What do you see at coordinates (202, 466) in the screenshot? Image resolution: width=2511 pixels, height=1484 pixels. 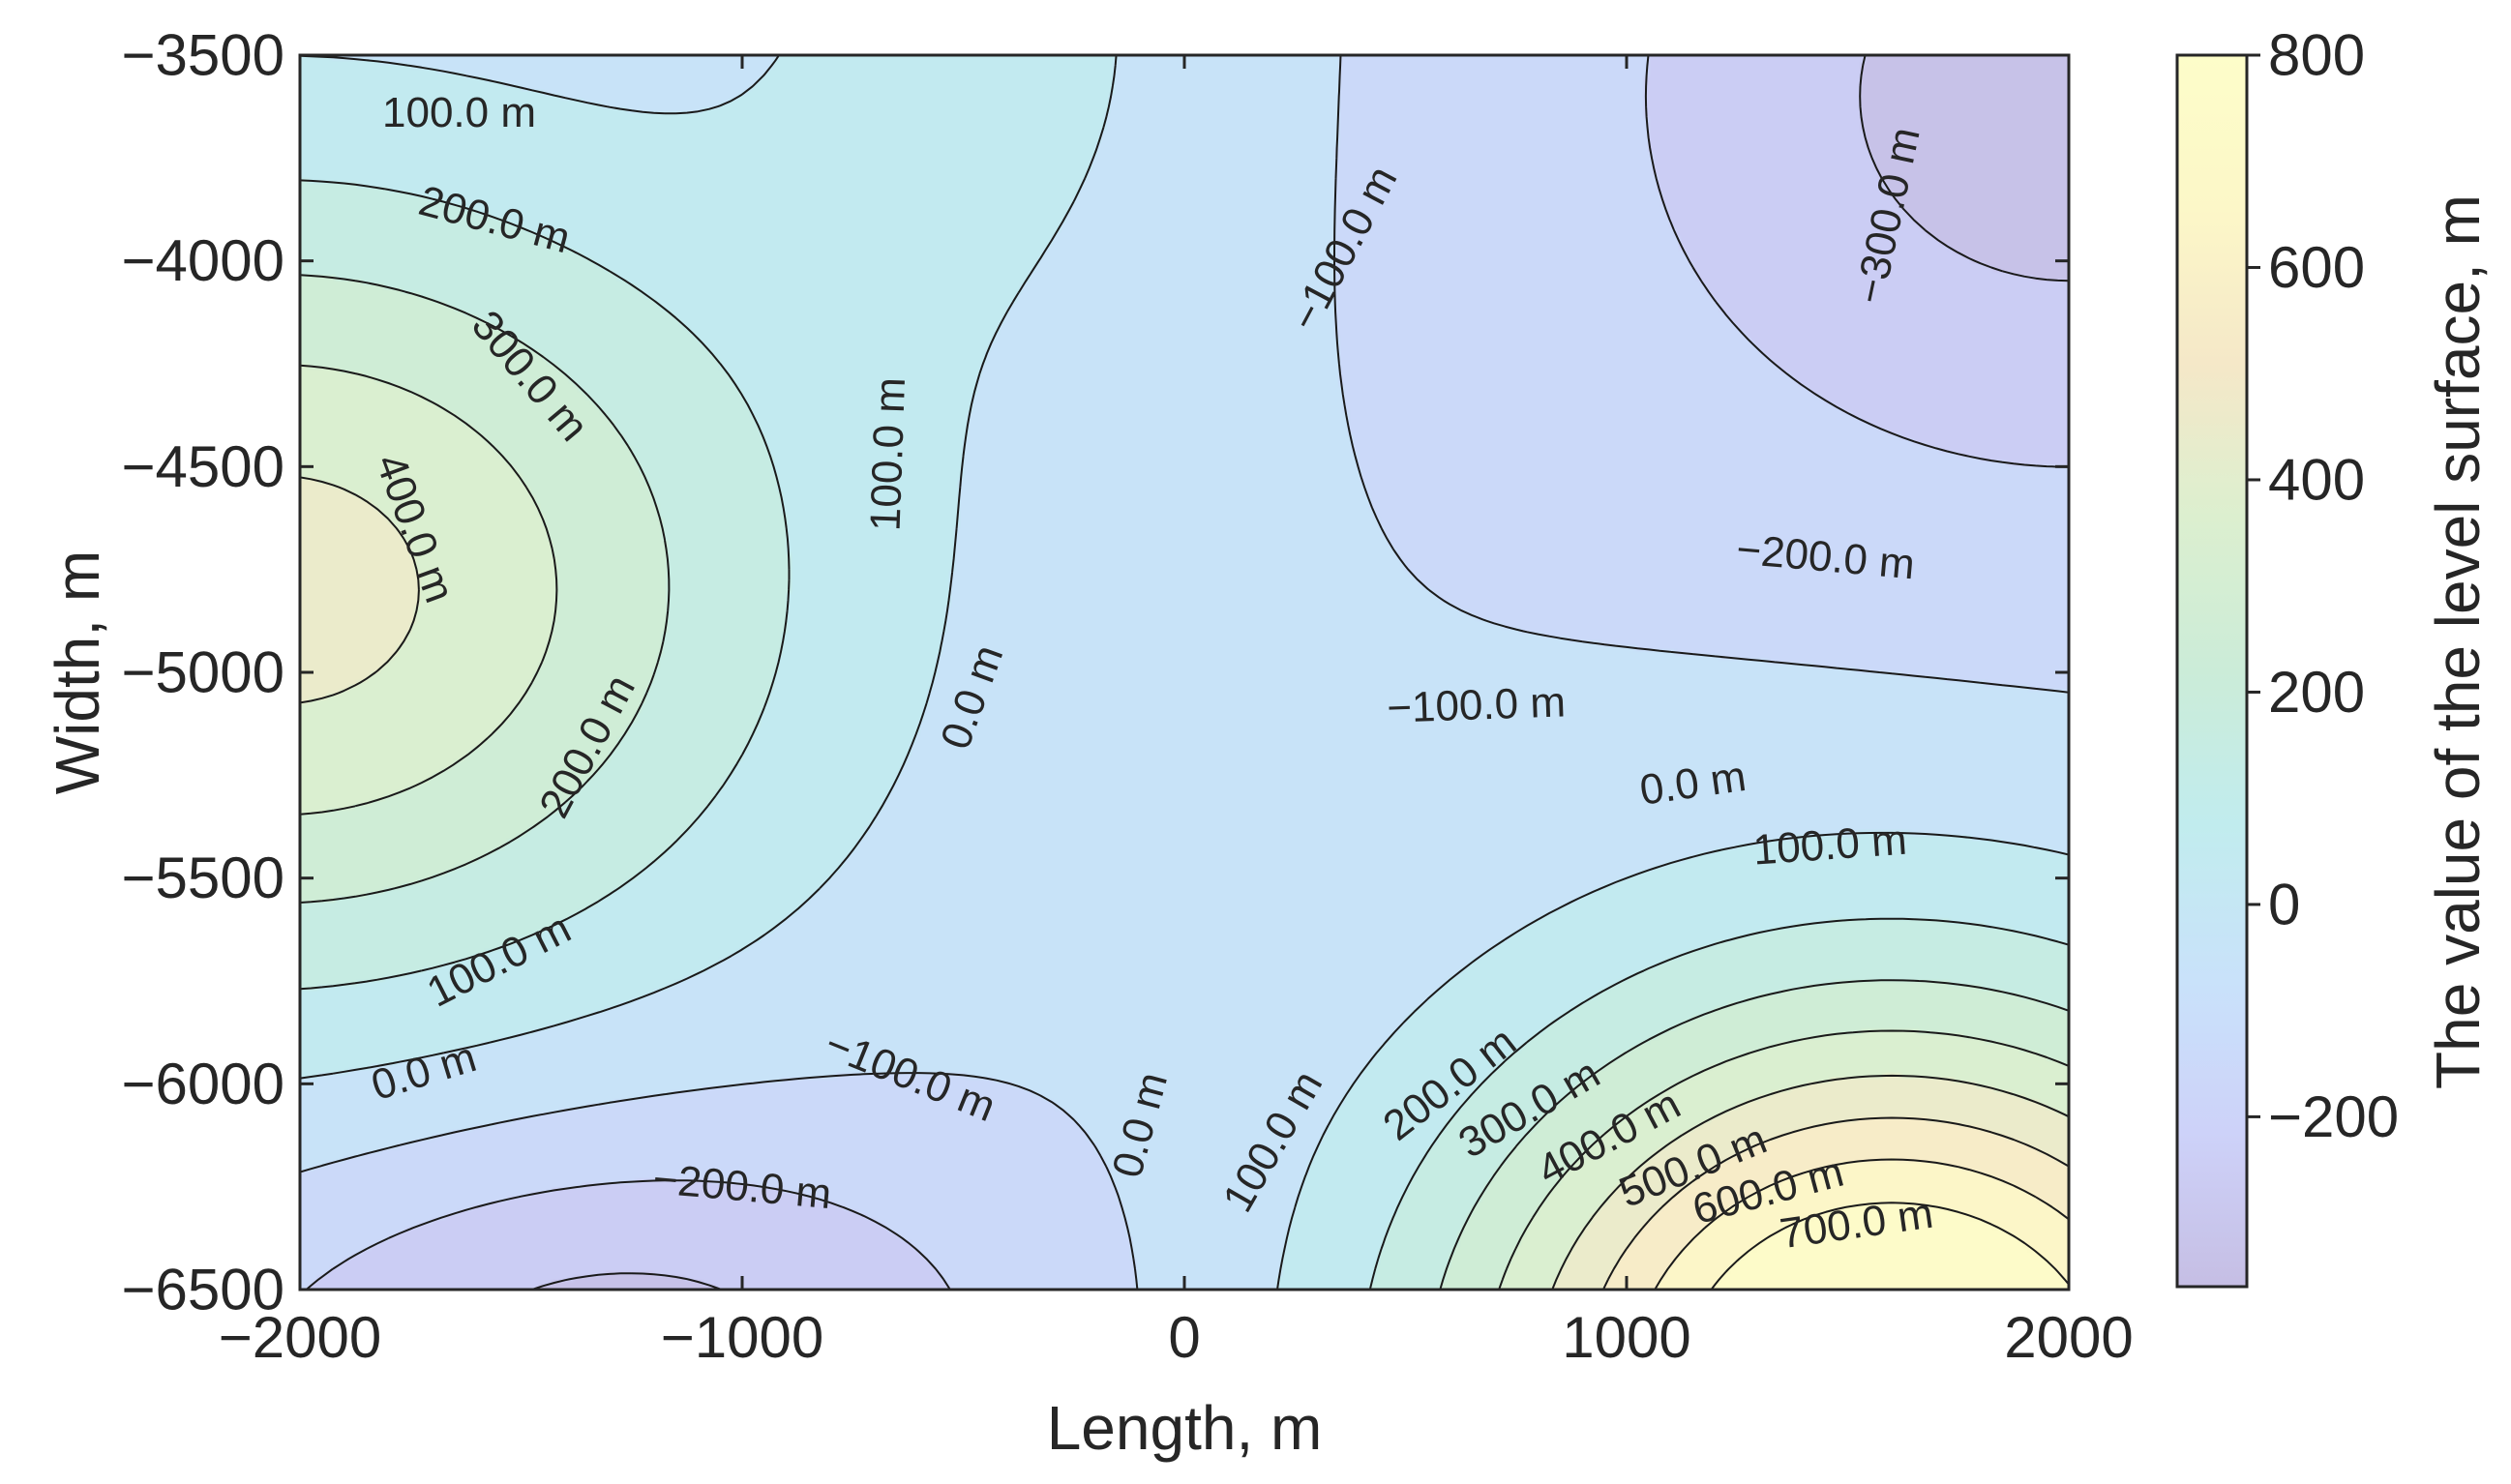 I see `y-tick-label: −4500` at bounding box center [202, 466].